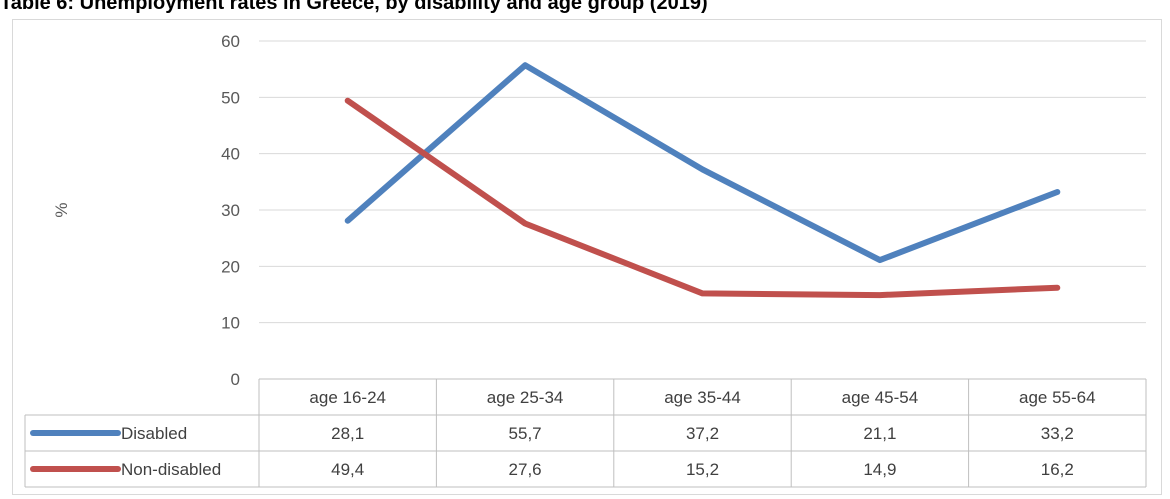  I want to click on legend-label: Disabled, so click(154, 433).